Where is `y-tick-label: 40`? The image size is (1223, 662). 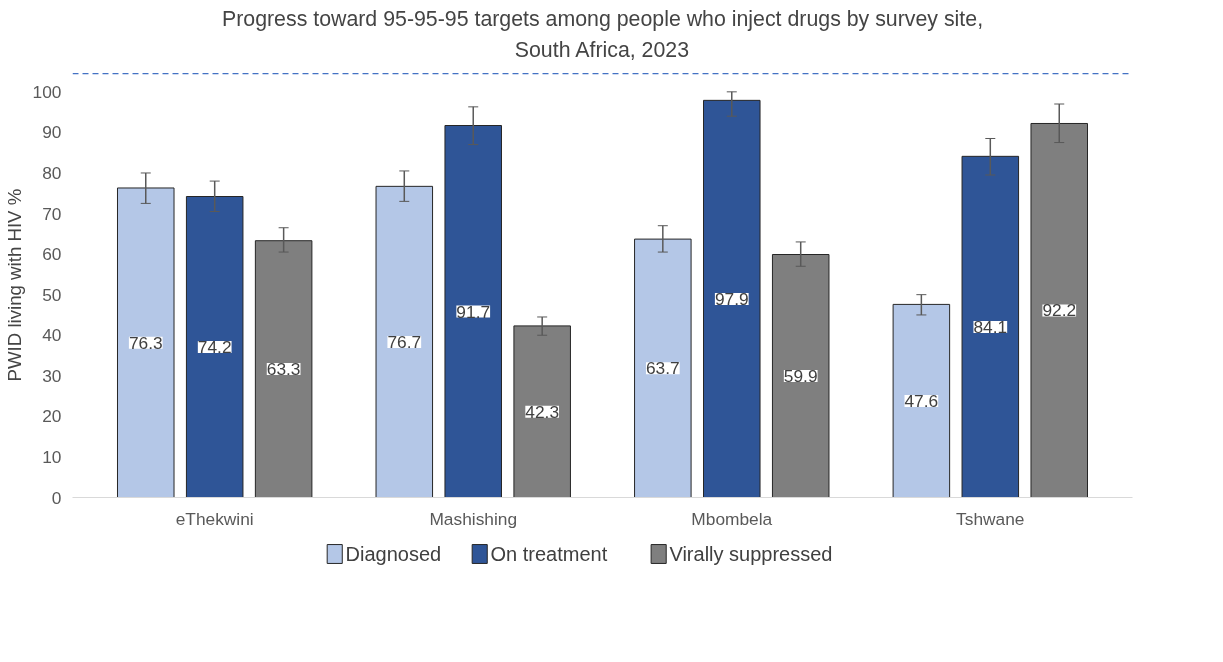 y-tick-label: 40 is located at coordinates (52, 335).